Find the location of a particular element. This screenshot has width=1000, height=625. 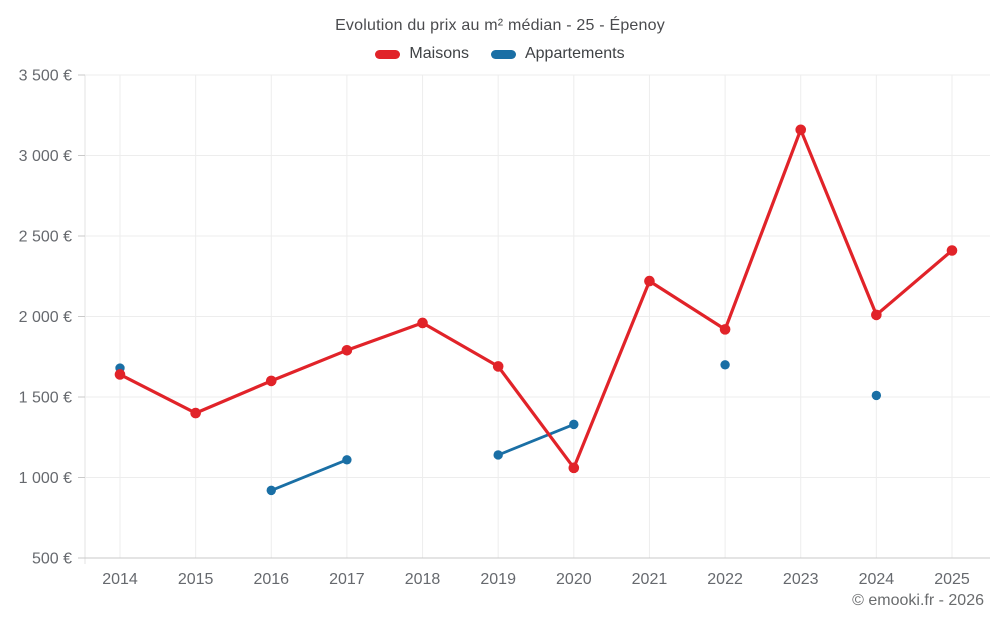

x-axis-label: 2025 is located at coordinates (952, 579).